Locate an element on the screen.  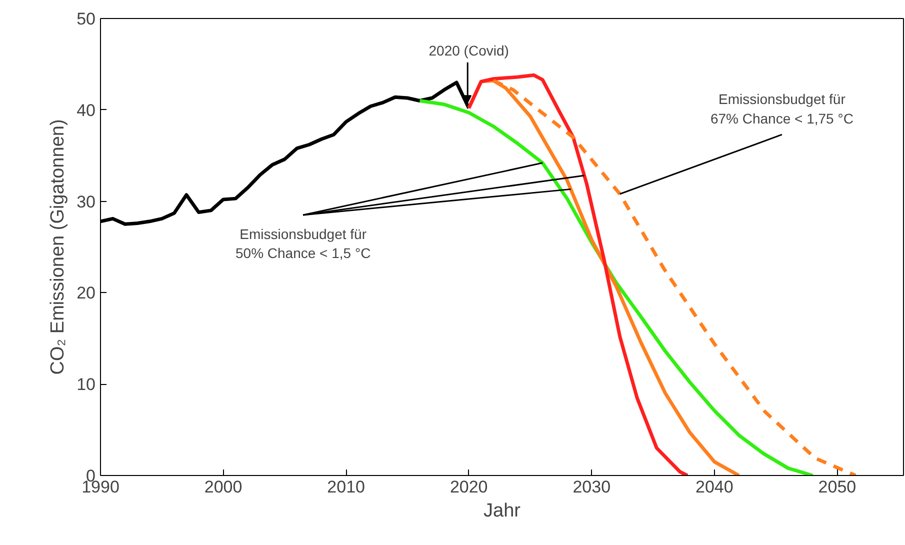
x-tick-label: 2020 is located at coordinates (469, 487).